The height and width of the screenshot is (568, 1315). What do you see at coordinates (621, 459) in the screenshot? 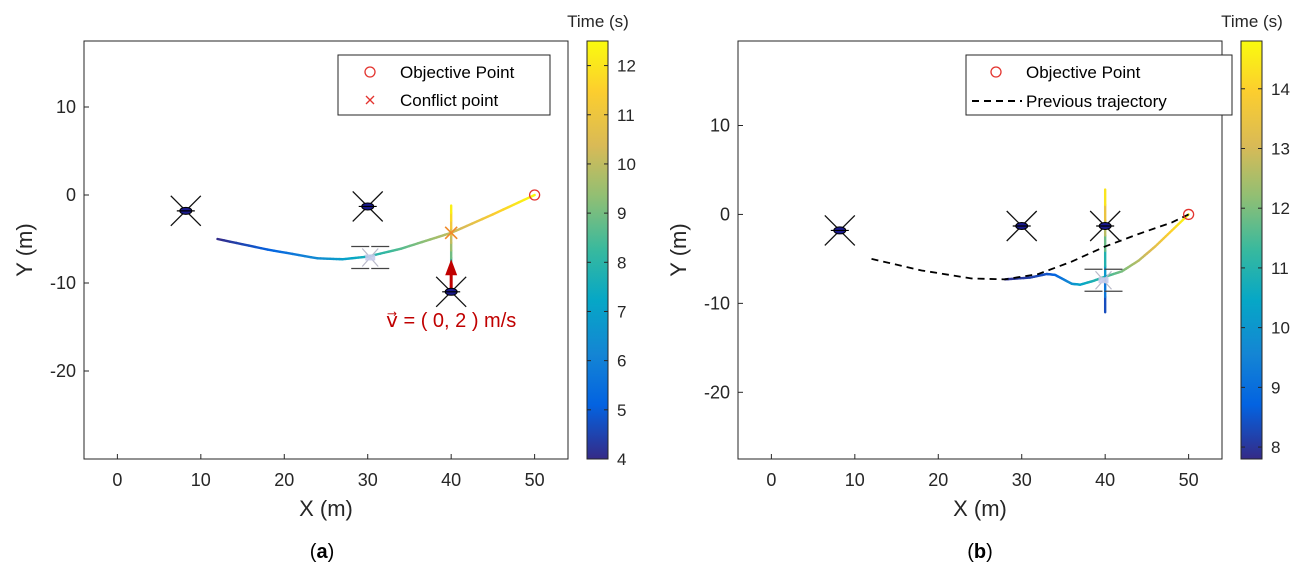
I see `colorbar-tick-label: 4` at bounding box center [621, 459].